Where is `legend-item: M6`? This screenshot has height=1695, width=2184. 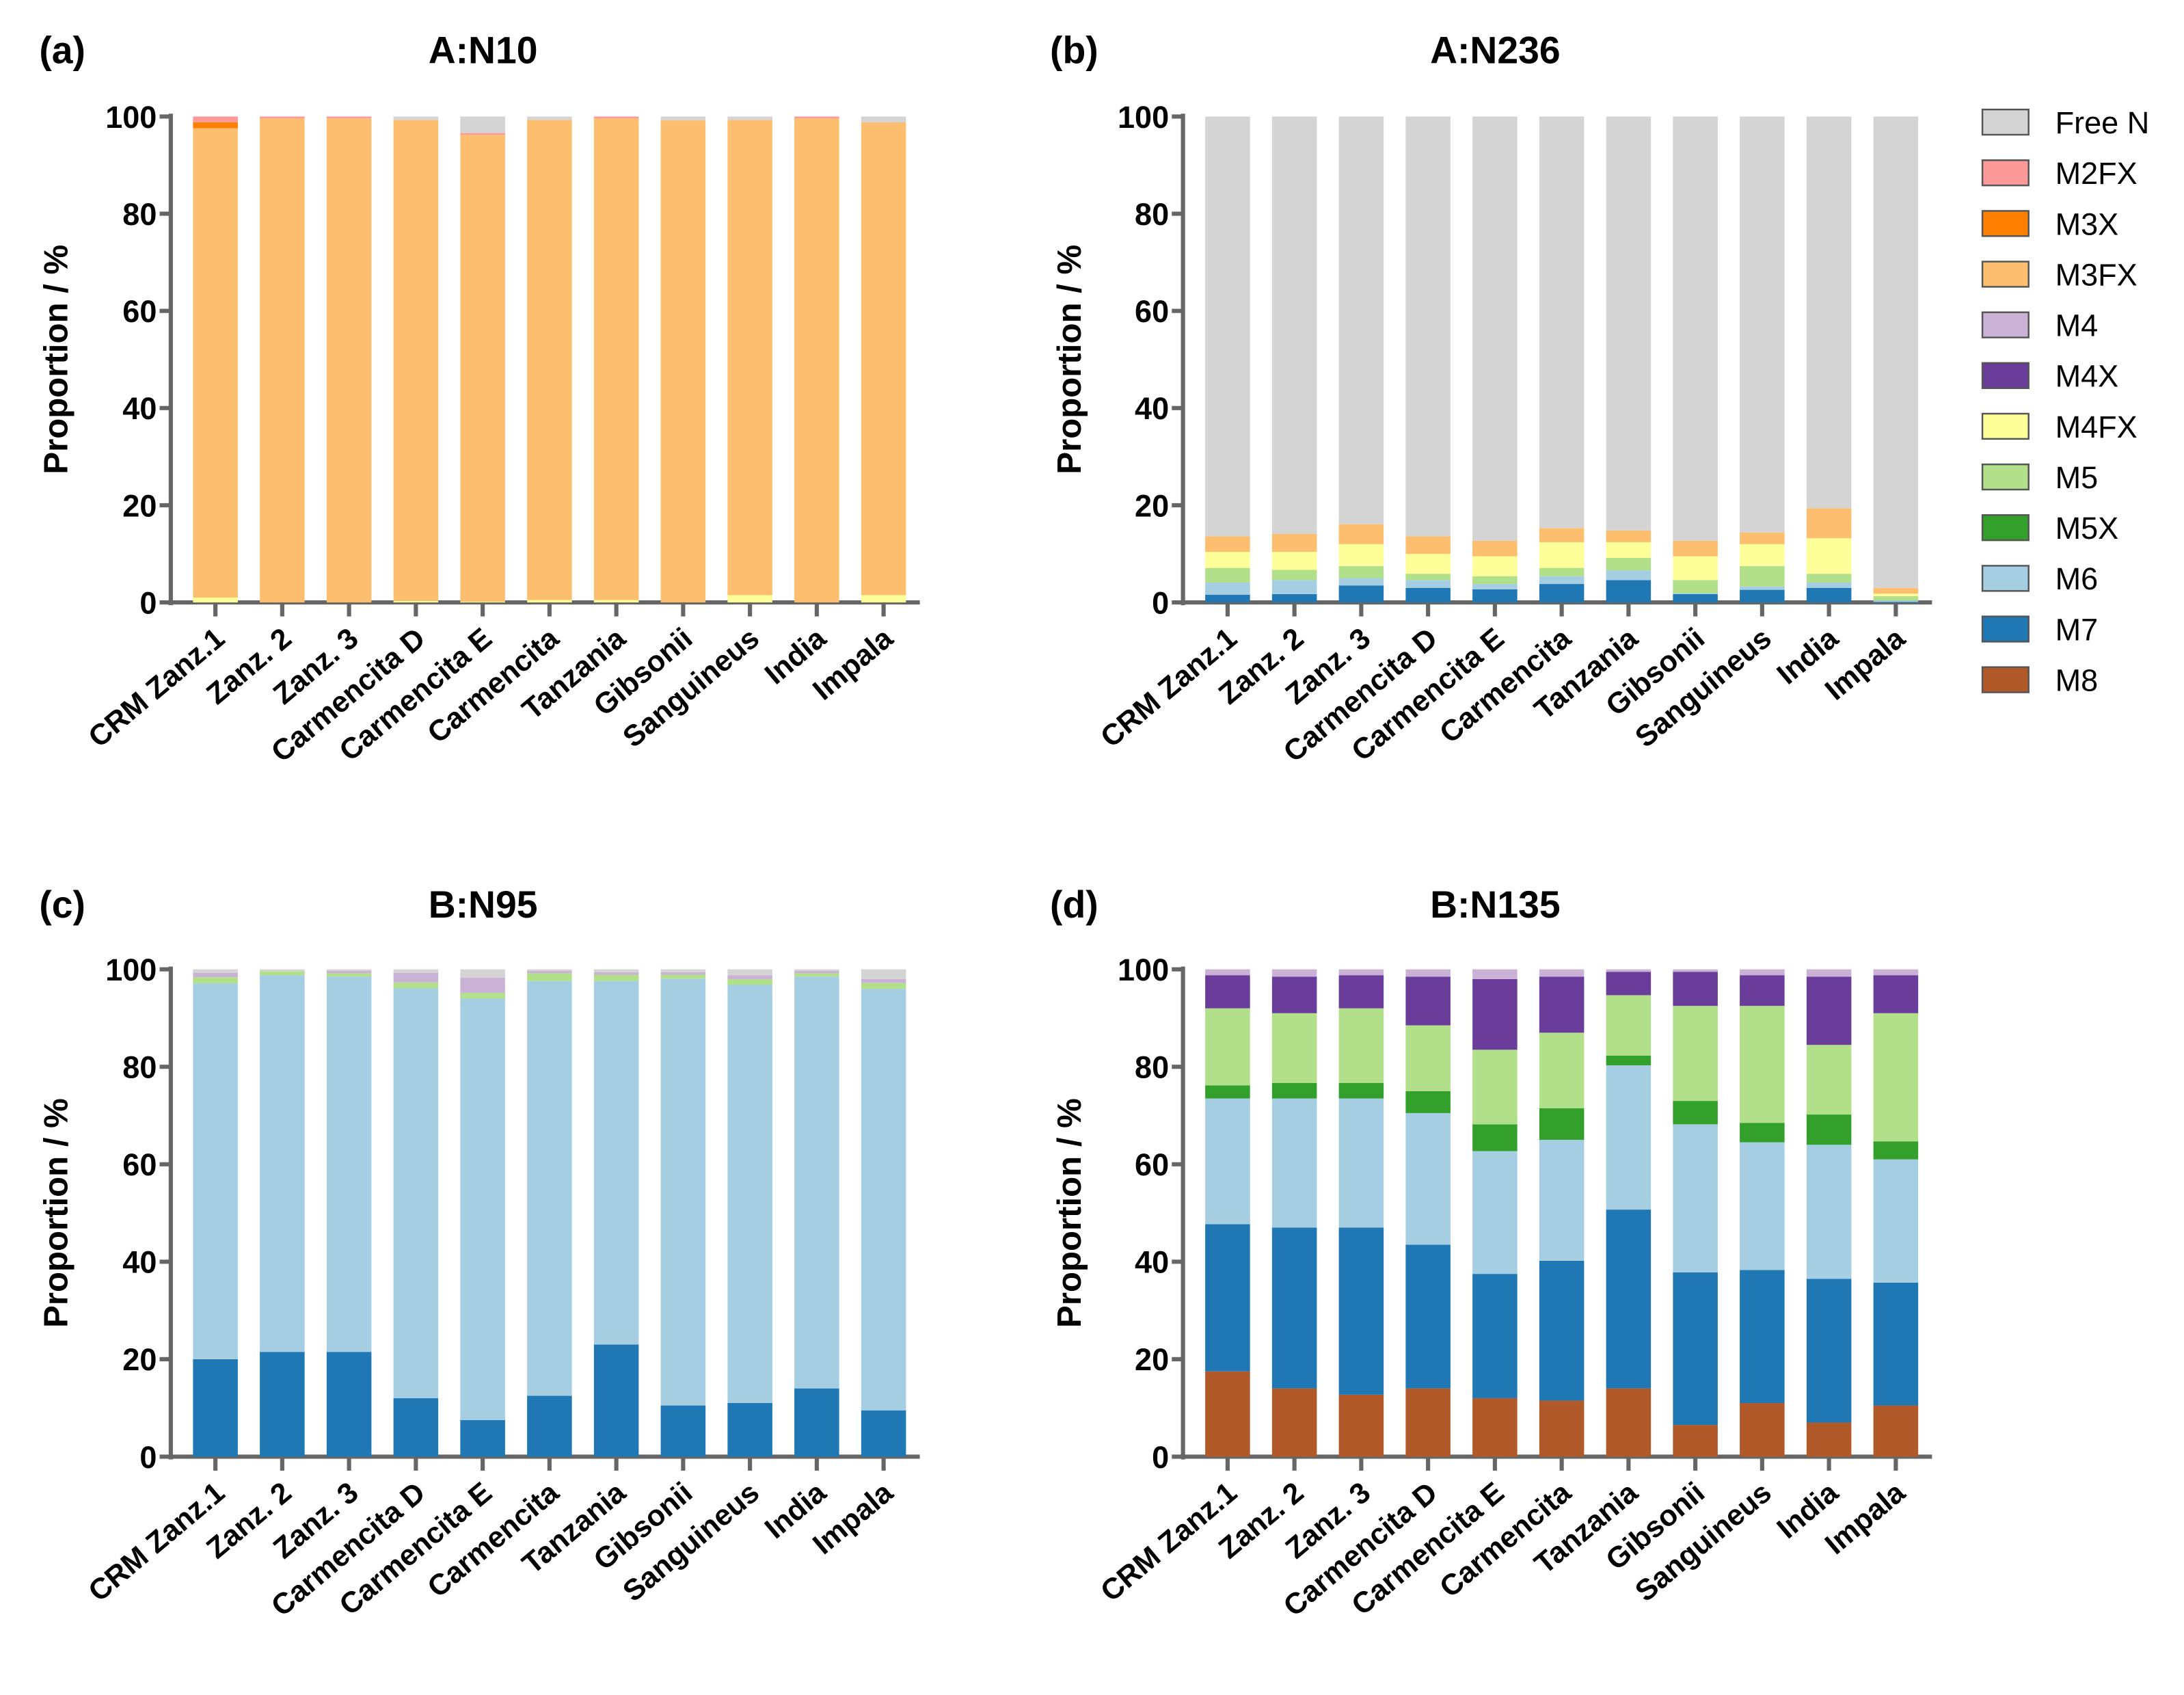
legend-item: M6 is located at coordinates (2039, 578).